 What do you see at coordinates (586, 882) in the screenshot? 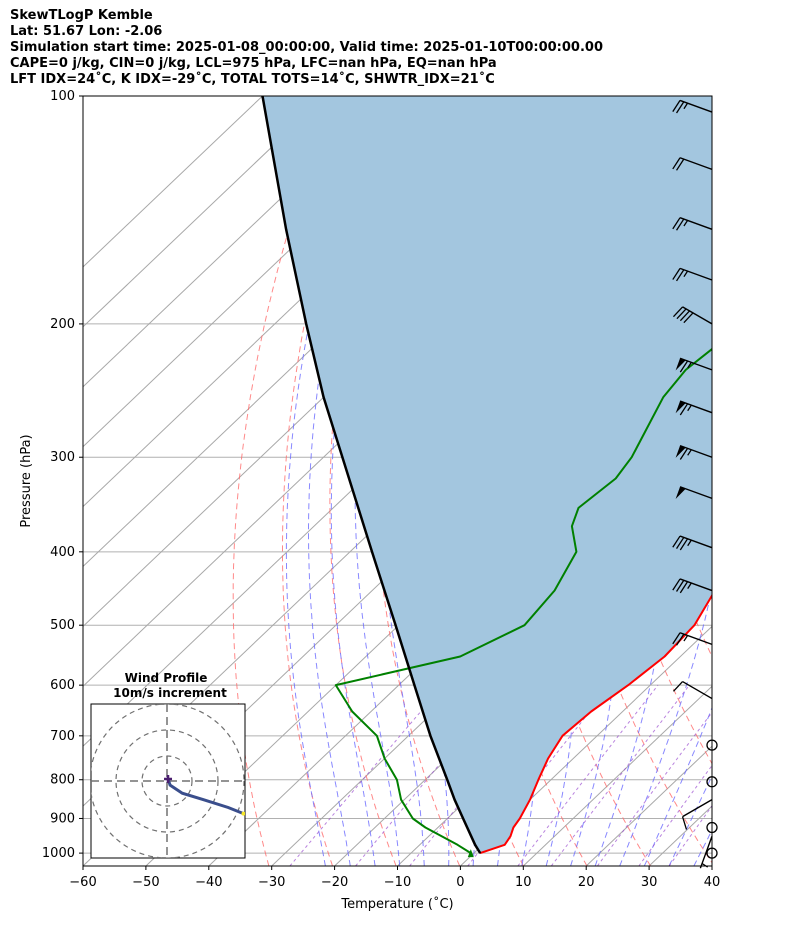
I see `x-tick-label: 20` at bounding box center [586, 882].